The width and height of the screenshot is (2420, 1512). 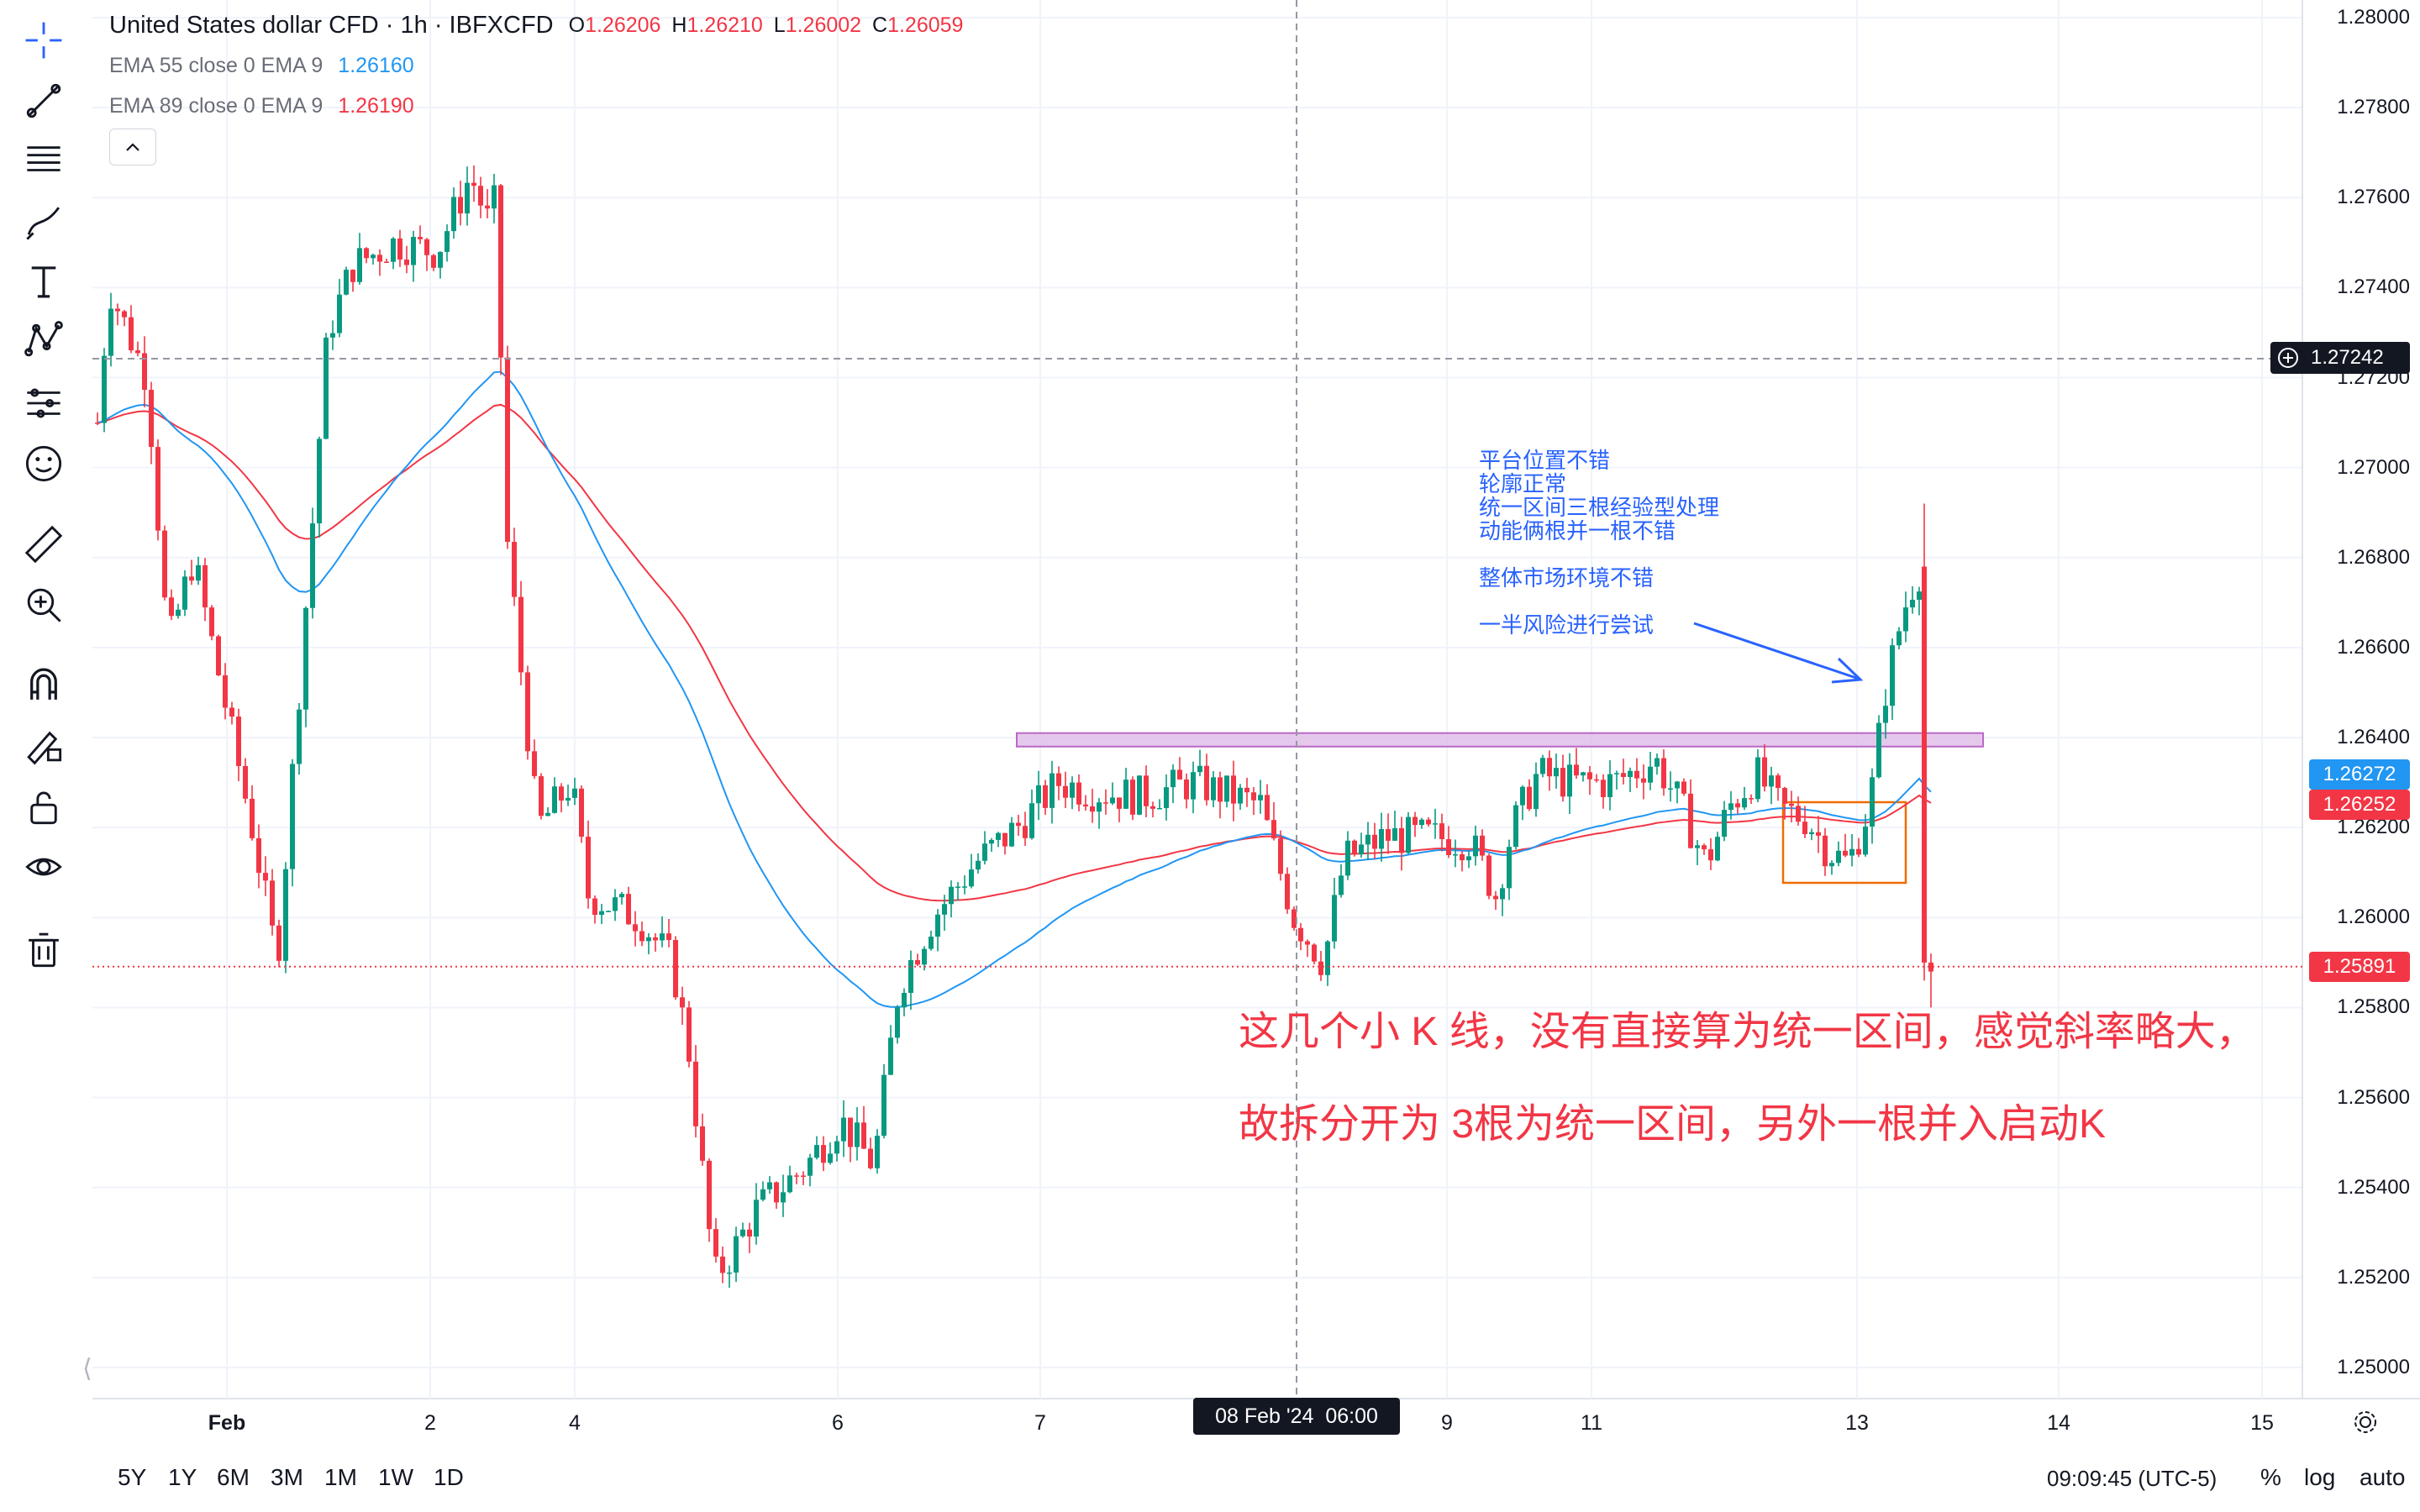 What do you see at coordinates (43, 544) in the screenshot?
I see `ruler-icon` at bounding box center [43, 544].